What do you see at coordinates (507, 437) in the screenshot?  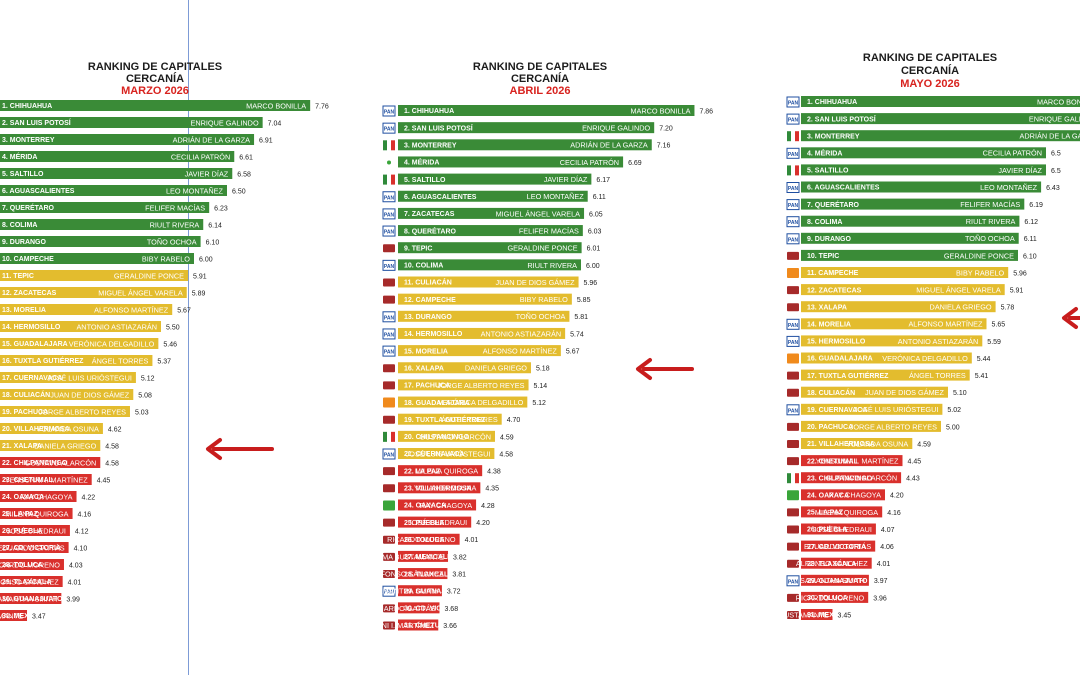 I see `value-label: 4.59` at bounding box center [507, 437].